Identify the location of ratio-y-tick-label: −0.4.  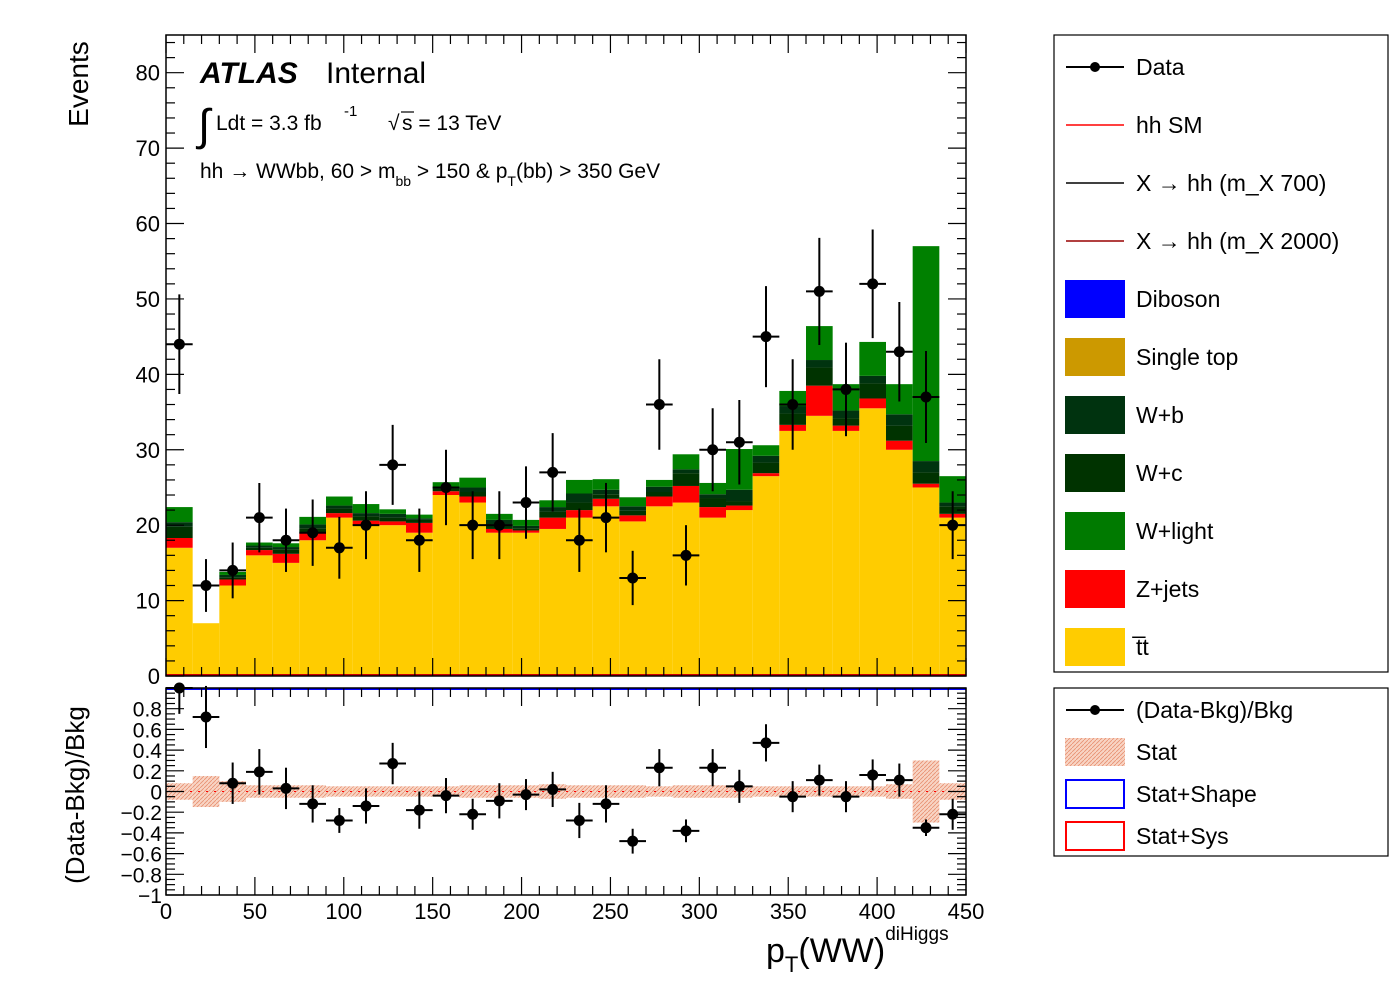
(142, 834).